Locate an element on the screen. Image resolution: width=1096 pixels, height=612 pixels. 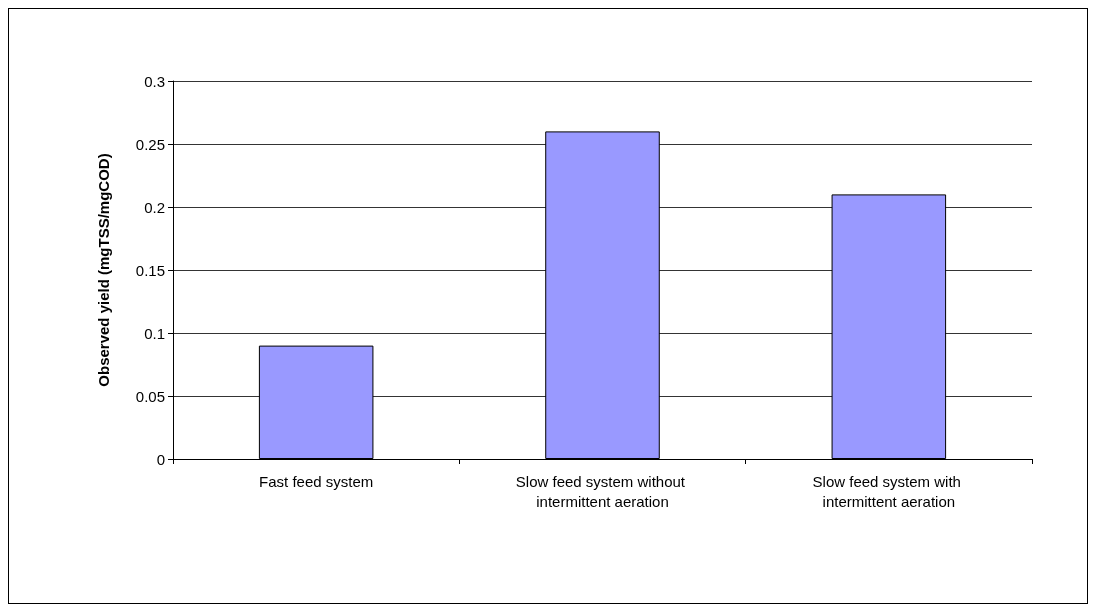
x-tick-label: Slow feed system with intermittent aeration is located at coordinates (889, 491).